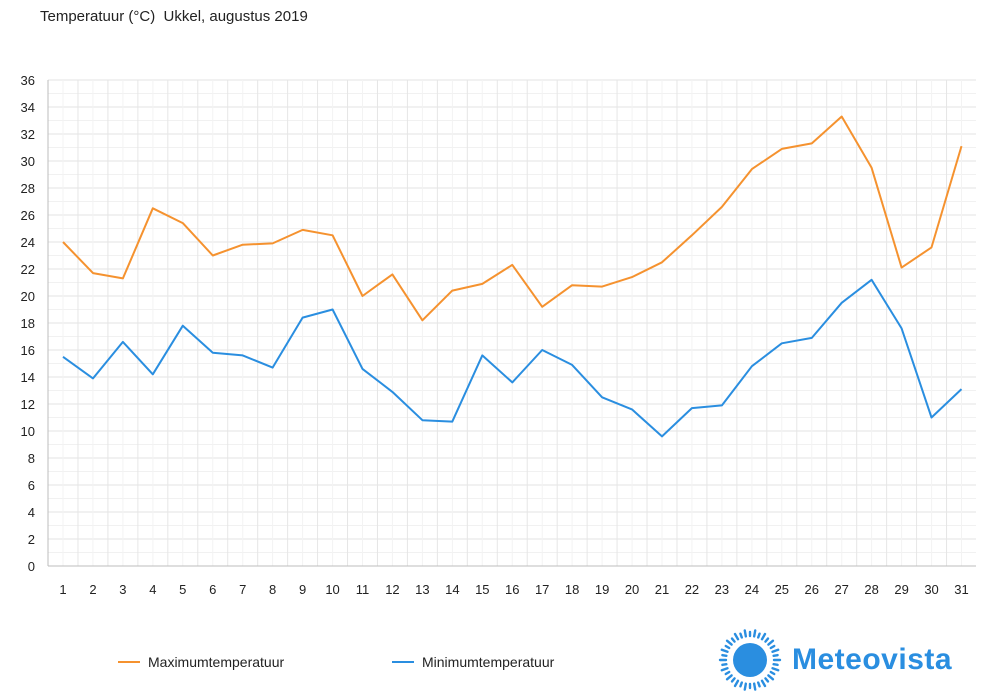 This screenshot has height=700, width=1000. What do you see at coordinates (28, 161) in the screenshot?
I see `y-tick-label: 30` at bounding box center [28, 161].